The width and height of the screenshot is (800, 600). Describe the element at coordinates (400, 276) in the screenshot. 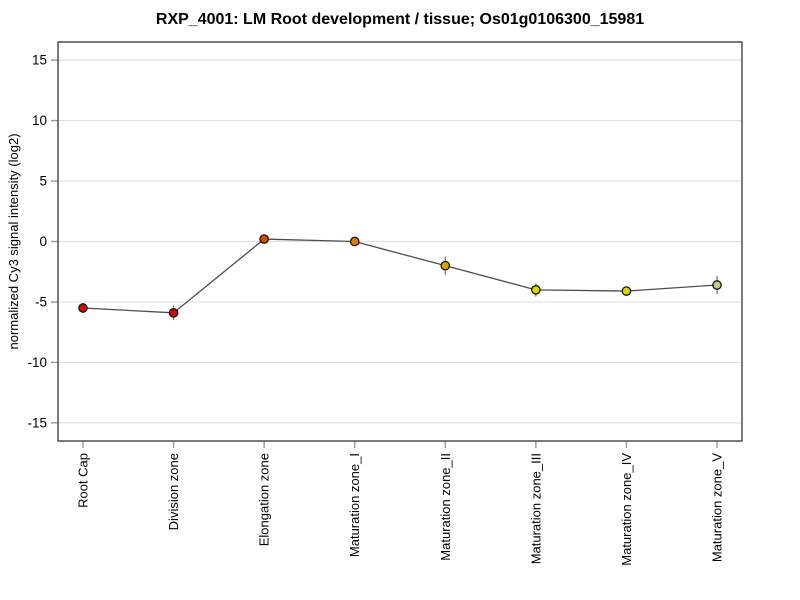

I see `data-line` at that location.